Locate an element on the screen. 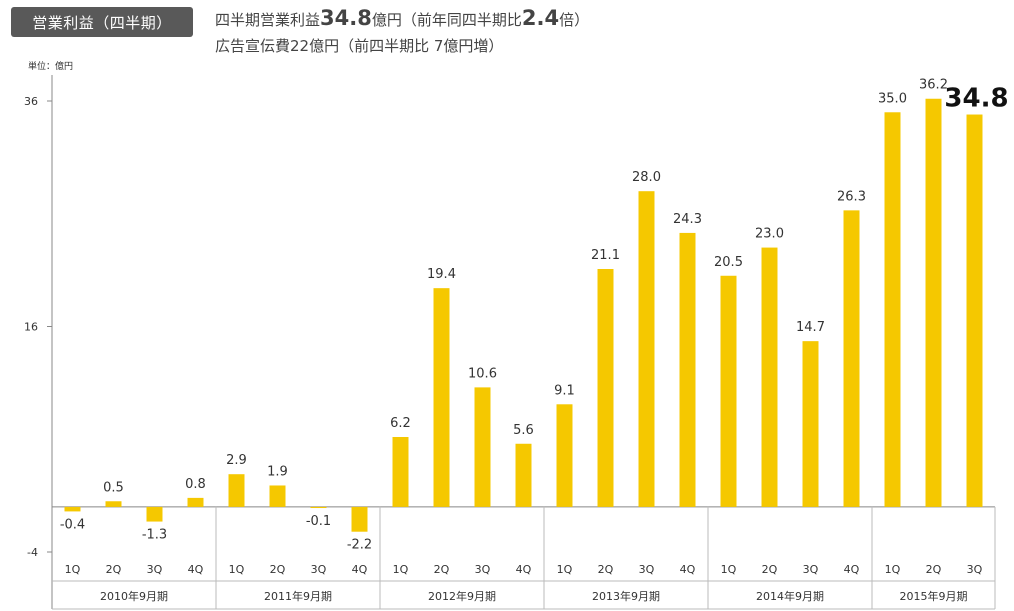  data-label: 34.8 is located at coordinates (976, 99).